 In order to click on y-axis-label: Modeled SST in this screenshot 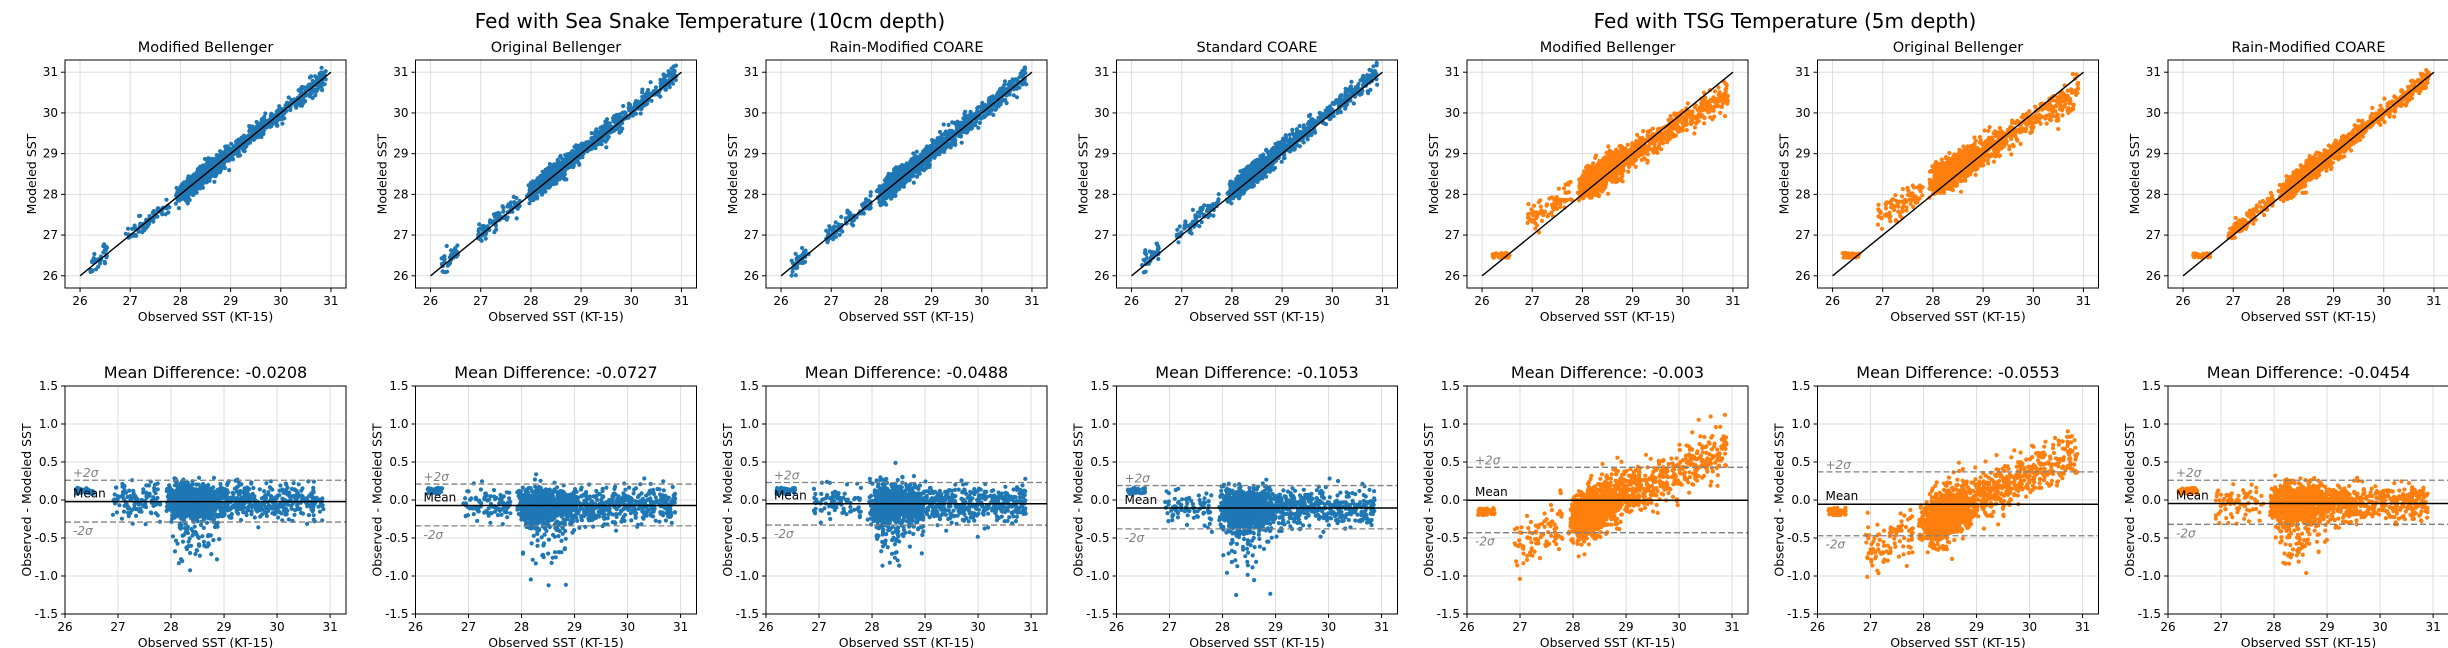, I will do `click(382, 173)`.